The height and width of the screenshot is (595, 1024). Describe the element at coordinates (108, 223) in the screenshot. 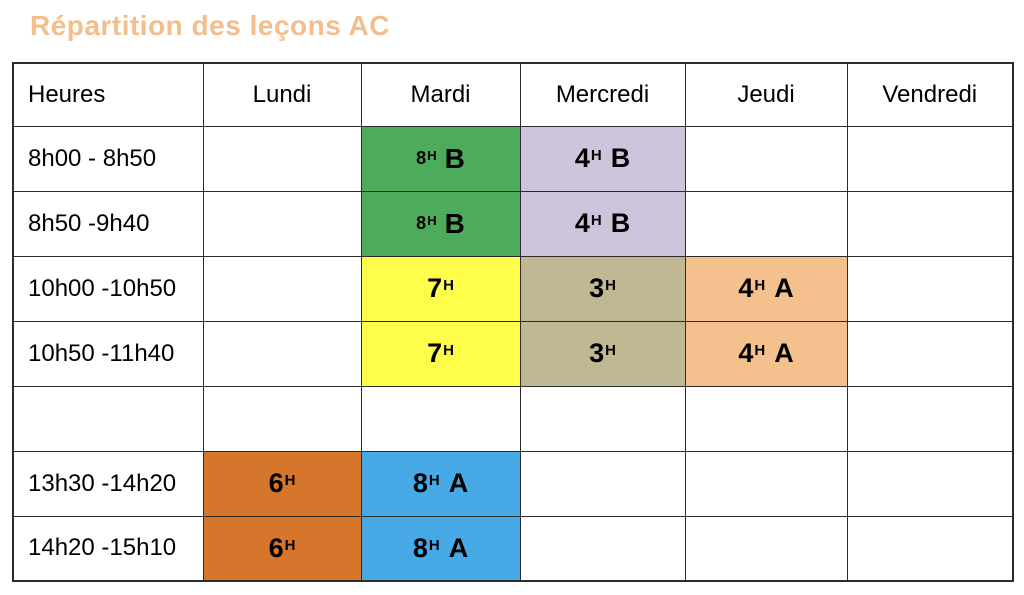

I see `time-cell: 8h50 -9h40` at that location.